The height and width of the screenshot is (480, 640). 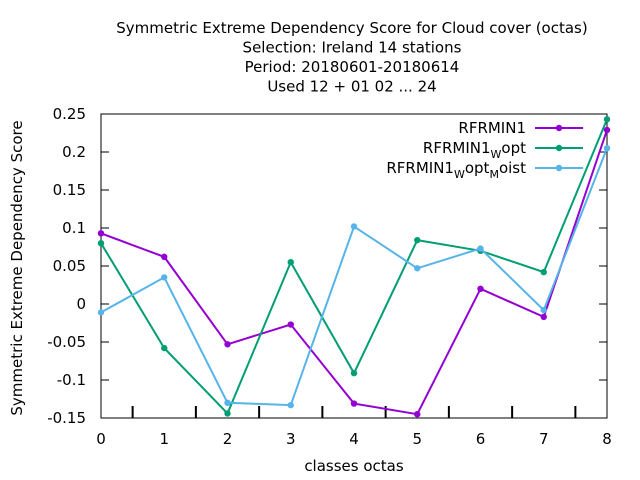 What do you see at coordinates (417, 439) in the screenshot?
I see `x-tick-label: 5` at bounding box center [417, 439].